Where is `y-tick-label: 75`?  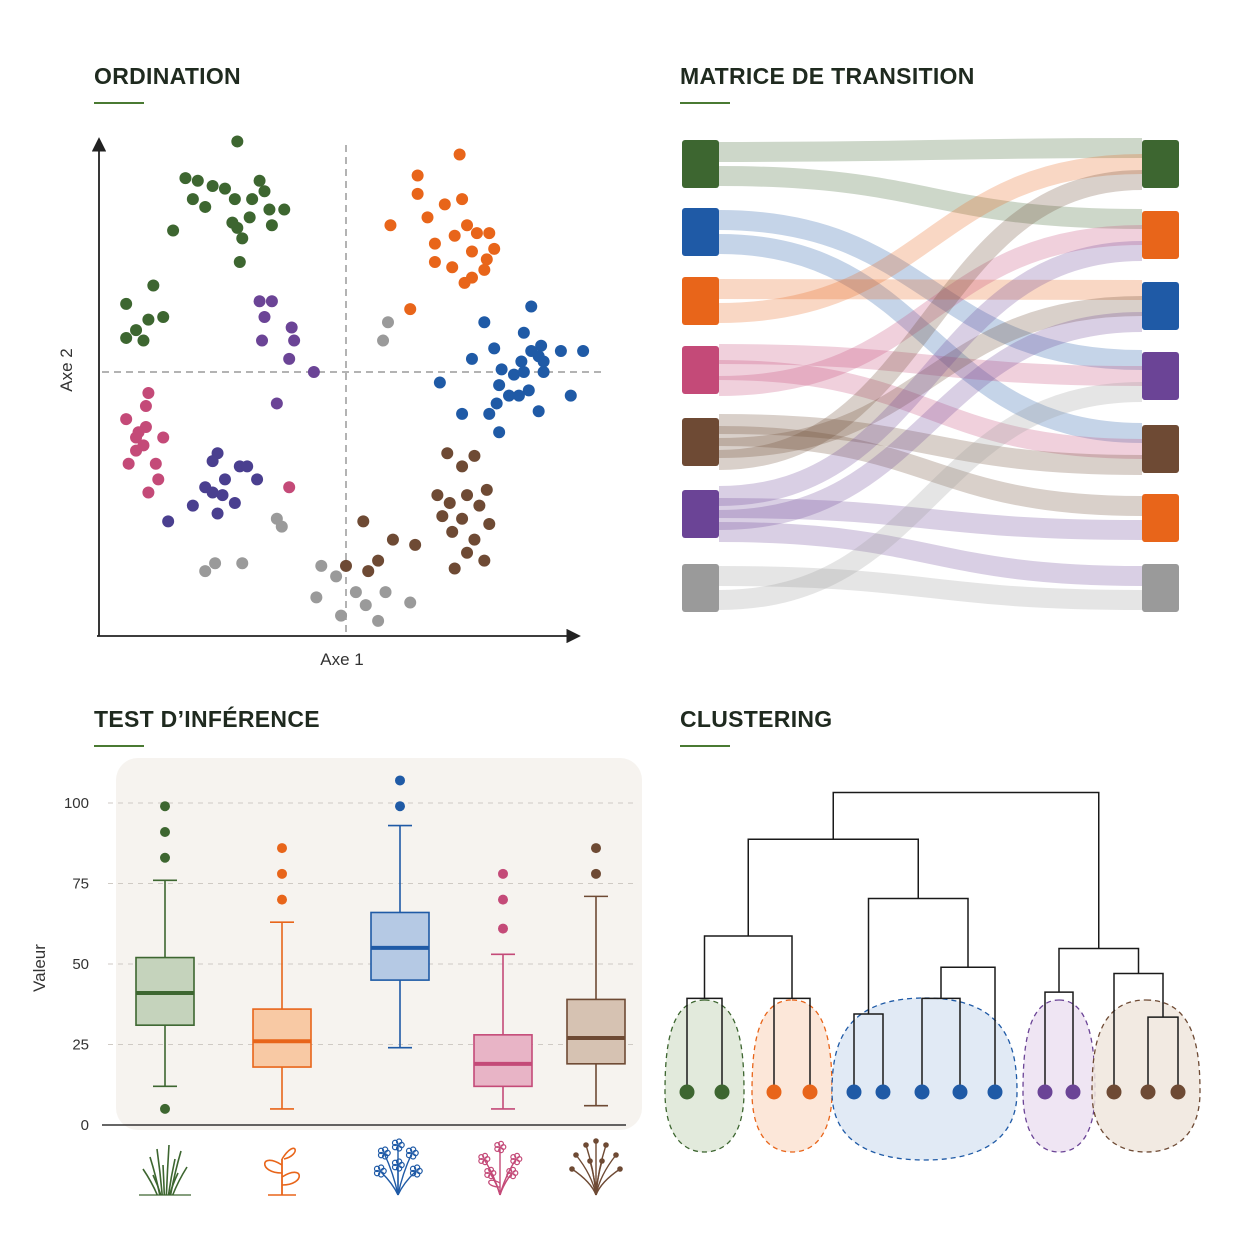 y-tick-label: 75 is located at coordinates (80, 884).